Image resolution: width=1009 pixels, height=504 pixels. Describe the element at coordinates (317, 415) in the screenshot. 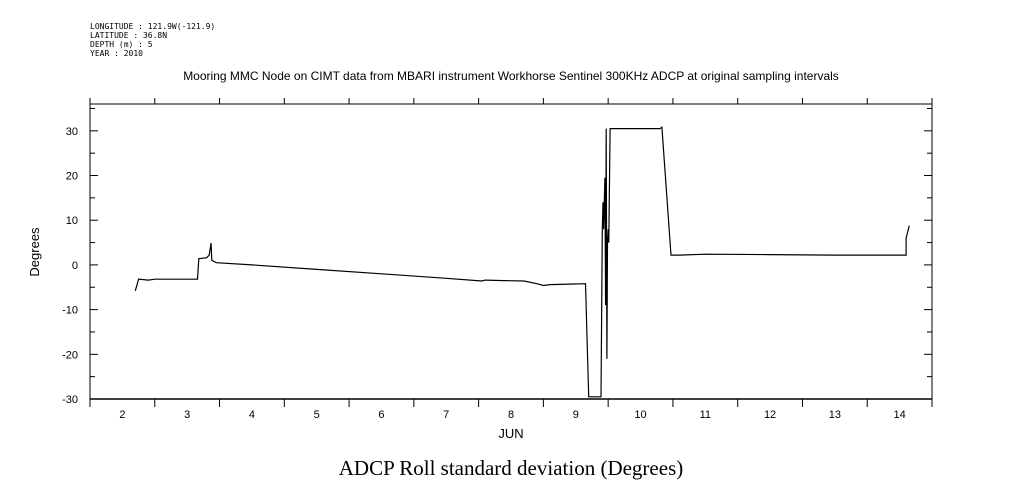

I see `x-tick-label: 5` at that location.